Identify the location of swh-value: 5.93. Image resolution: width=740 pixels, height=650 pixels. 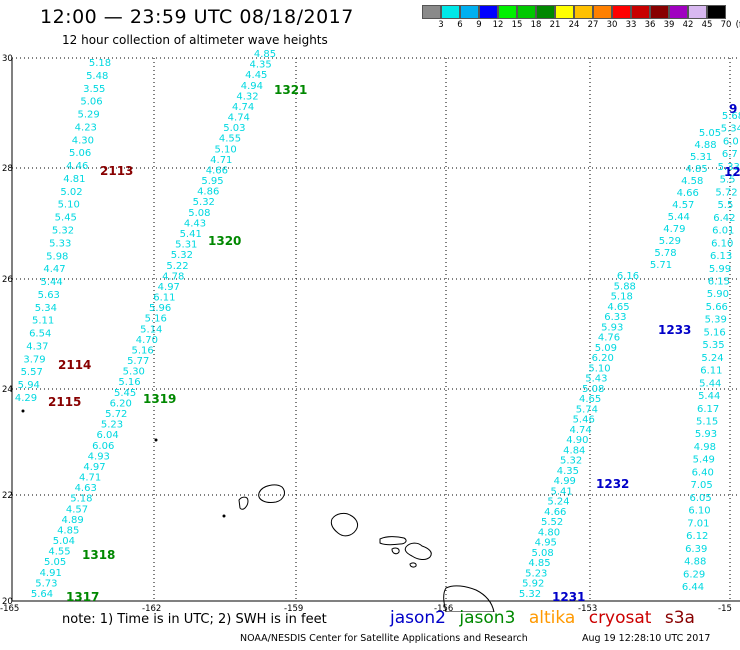
(706, 434).